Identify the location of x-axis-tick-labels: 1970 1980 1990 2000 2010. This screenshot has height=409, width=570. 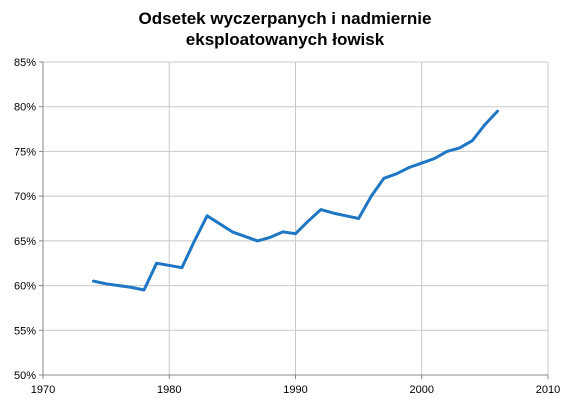
(295, 390).